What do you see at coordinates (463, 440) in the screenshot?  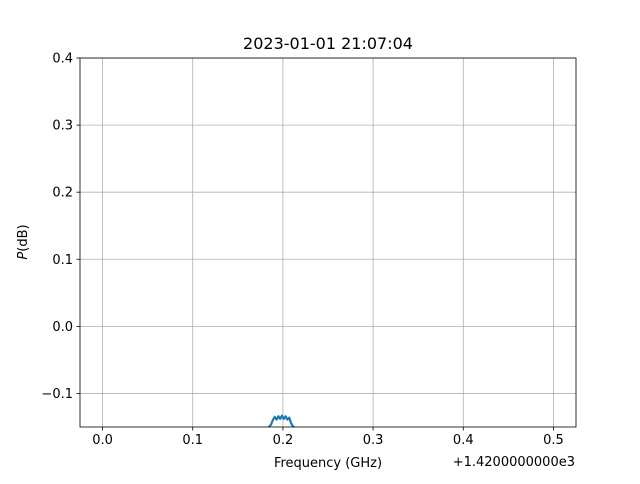 I see `x-tick-label: 0.4` at bounding box center [463, 440].